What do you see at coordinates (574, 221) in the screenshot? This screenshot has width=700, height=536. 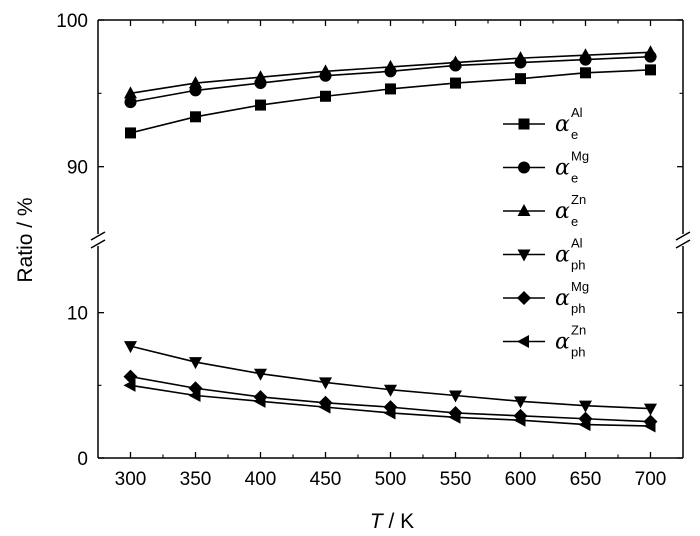 I see `legend-item-e-zn-sub: e` at bounding box center [574, 221].